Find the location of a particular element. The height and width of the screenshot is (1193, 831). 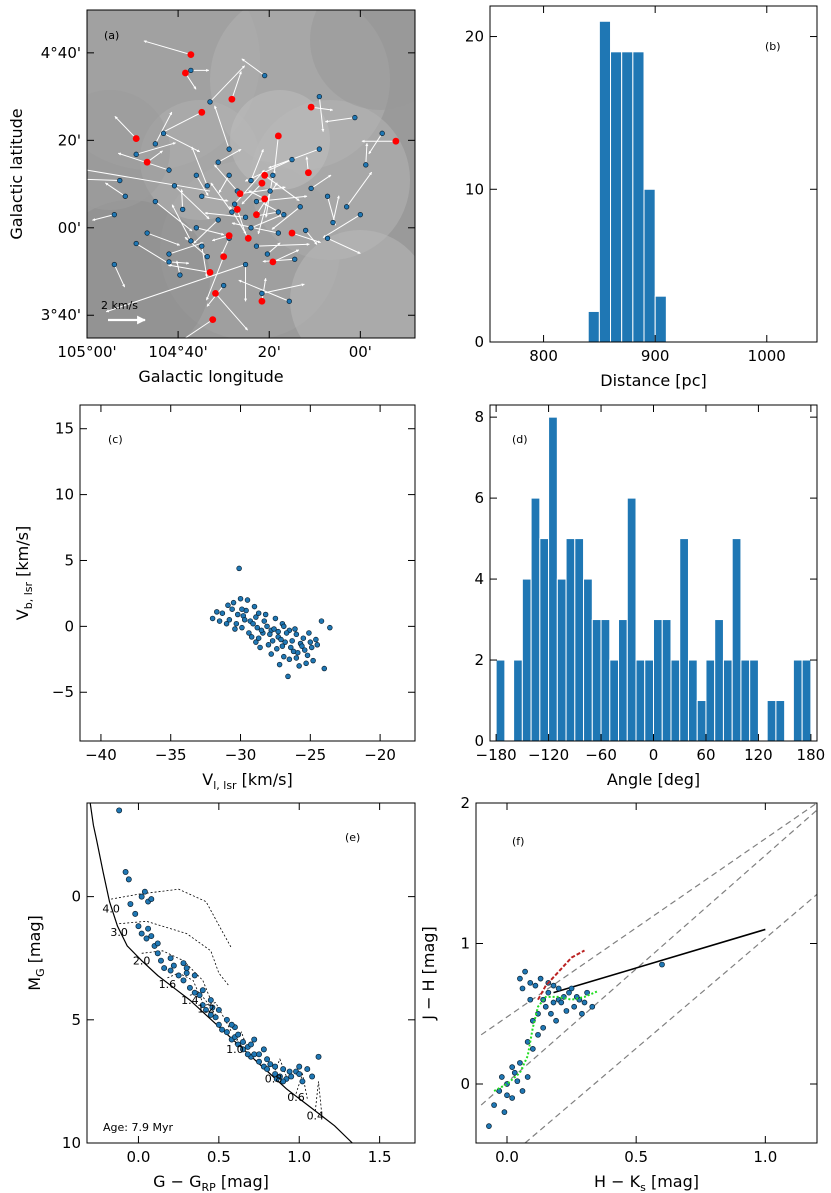

x-tick-label: 1.5 is located at coordinates (380, 1157).